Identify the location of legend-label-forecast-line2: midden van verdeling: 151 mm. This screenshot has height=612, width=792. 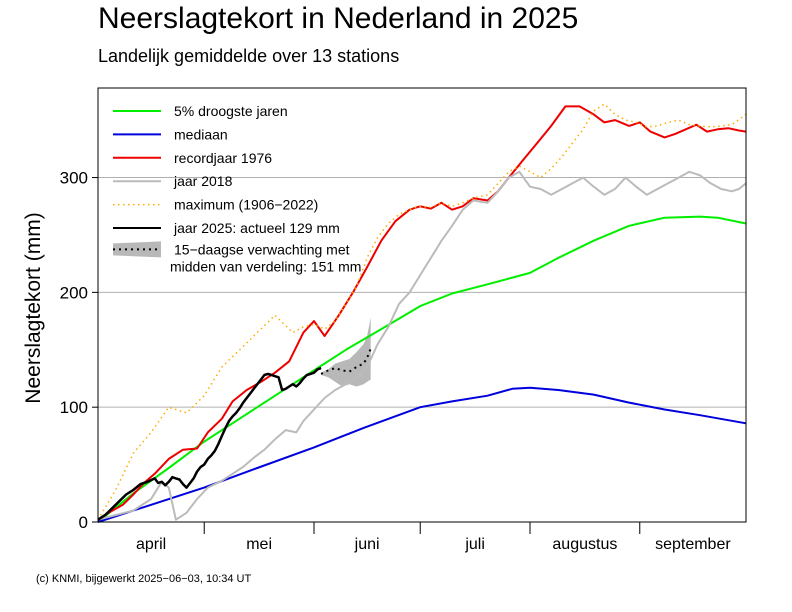
(265, 266).